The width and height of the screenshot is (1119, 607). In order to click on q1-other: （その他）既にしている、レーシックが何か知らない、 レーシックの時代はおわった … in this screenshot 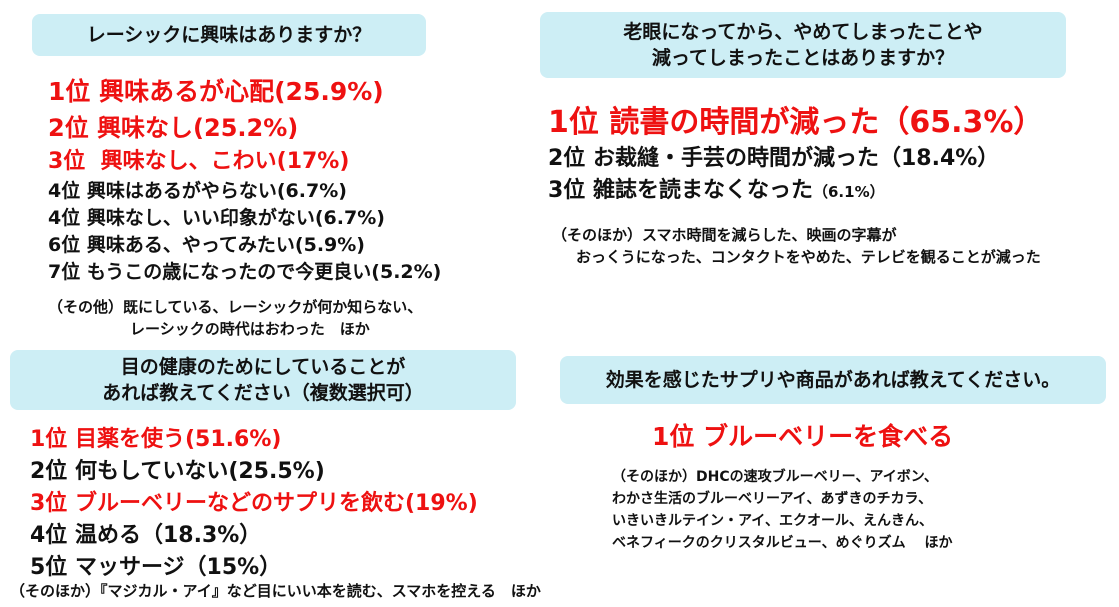, I will do `click(235, 318)`.